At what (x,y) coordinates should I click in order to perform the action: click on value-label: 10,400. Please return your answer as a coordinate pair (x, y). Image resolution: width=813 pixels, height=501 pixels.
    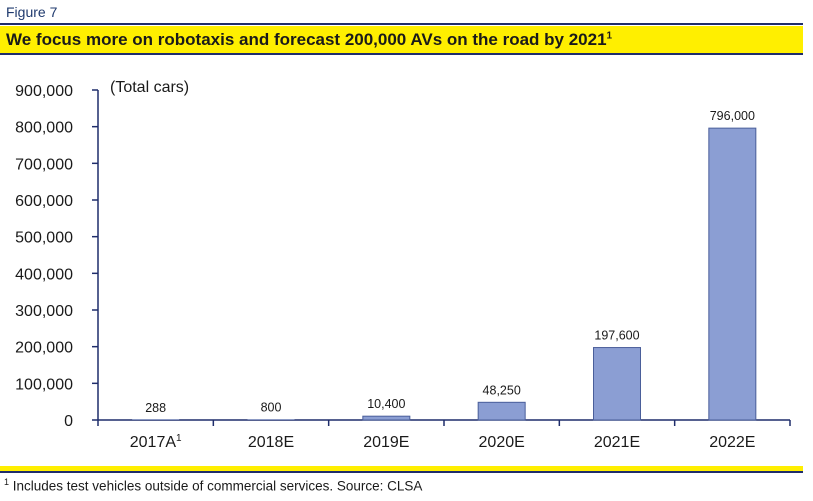
    Looking at the image, I should click on (386, 404).